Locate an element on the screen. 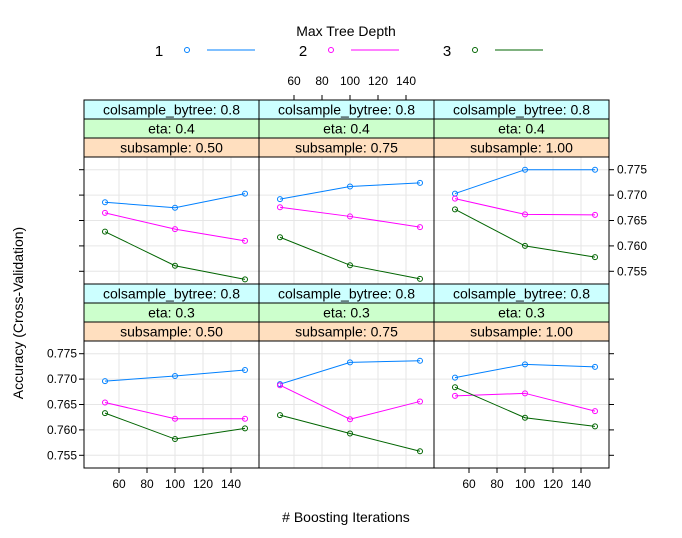  y-tick-label: 0.770 is located at coordinates (632, 195).